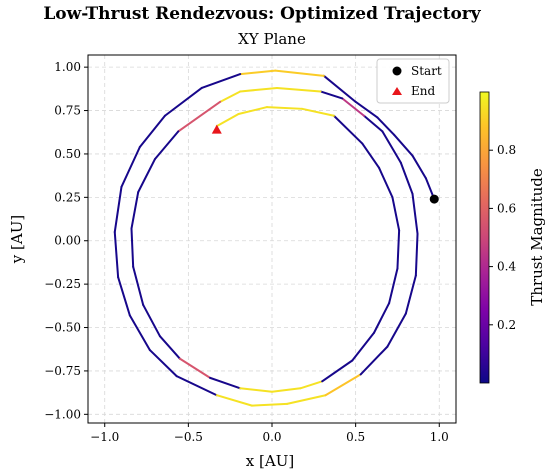  I want to click on end-marker, so click(216, 129).